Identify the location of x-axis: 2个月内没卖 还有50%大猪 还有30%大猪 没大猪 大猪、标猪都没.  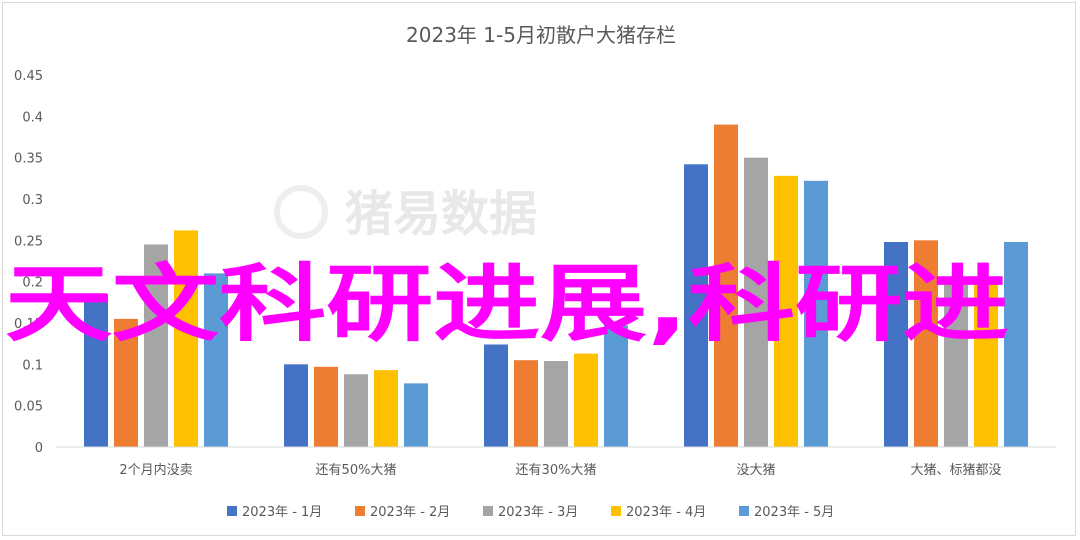
(560, 470).